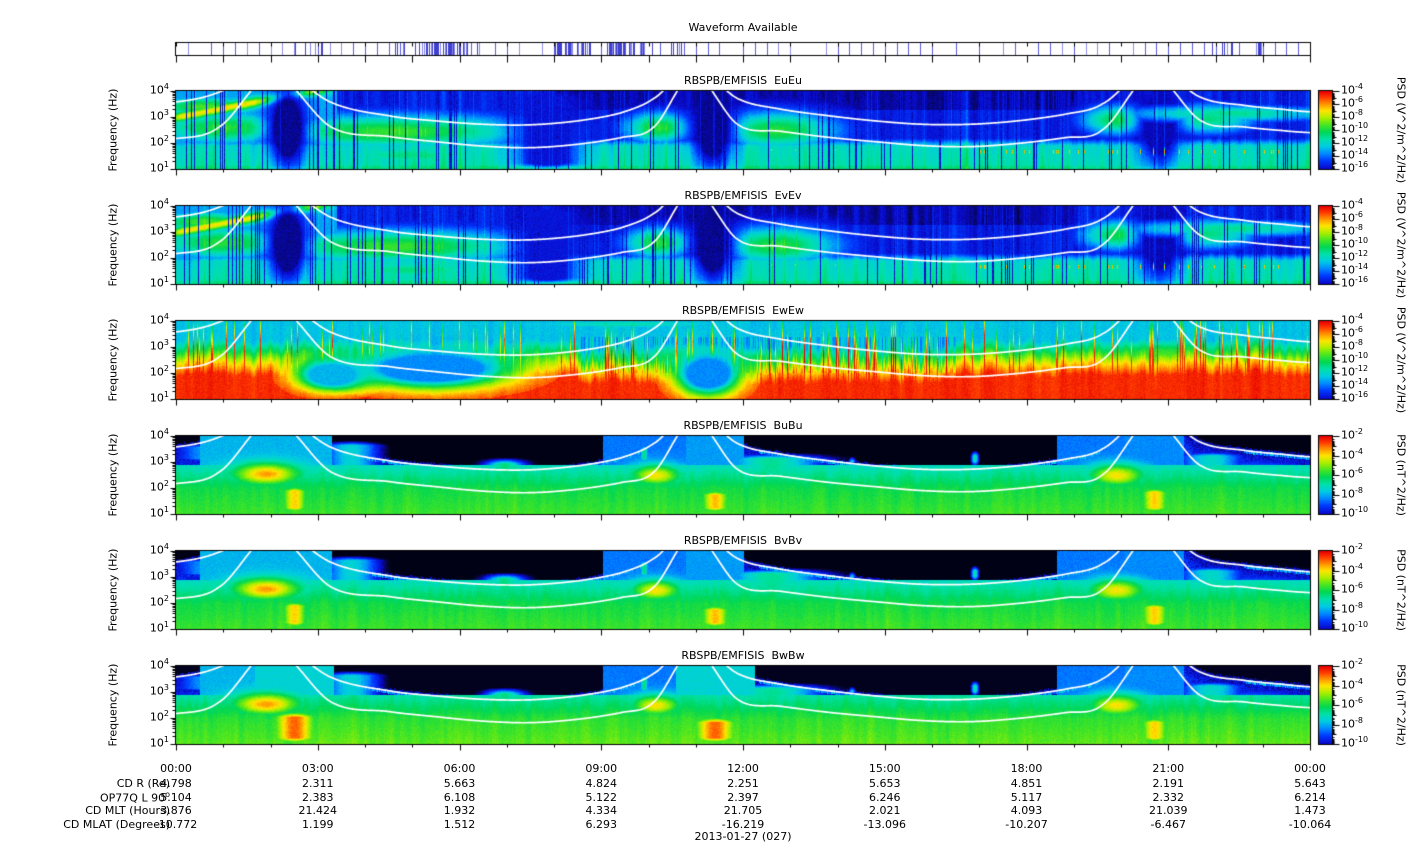 The width and height of the screenshot is (1408, 859). What do you see at coordinates (176, 824) in the screenshot?
I see `ephemeris-value: -10.772` at bounding box center [176, 824].